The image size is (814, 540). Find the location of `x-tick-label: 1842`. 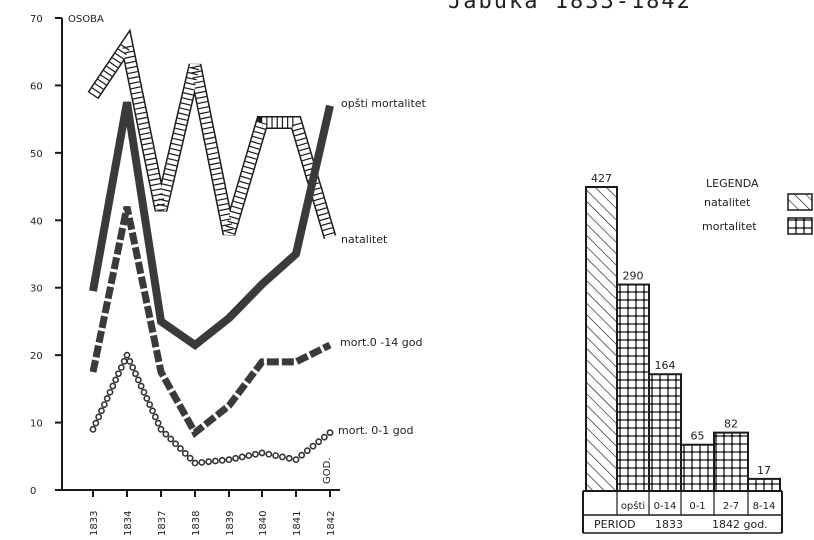

x-tick-label: 1842 is located at coordinates (331, 523).